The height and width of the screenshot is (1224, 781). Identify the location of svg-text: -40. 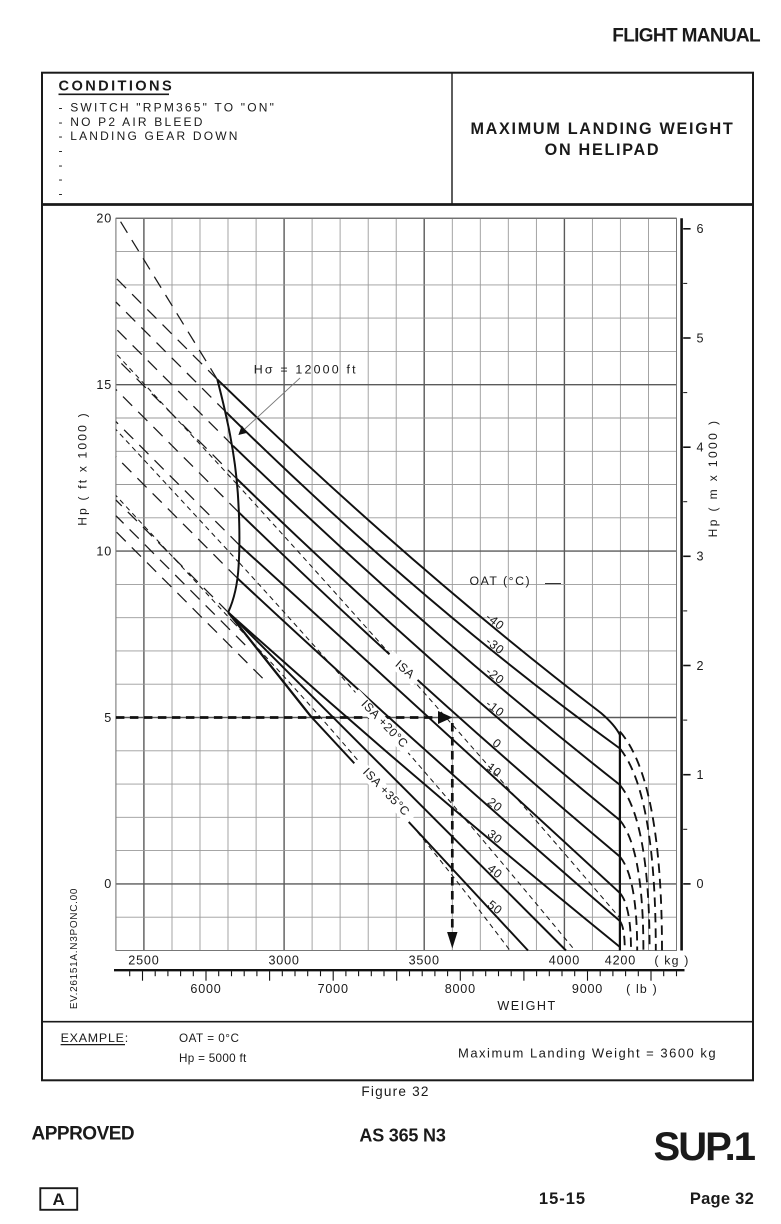
(495, 621).